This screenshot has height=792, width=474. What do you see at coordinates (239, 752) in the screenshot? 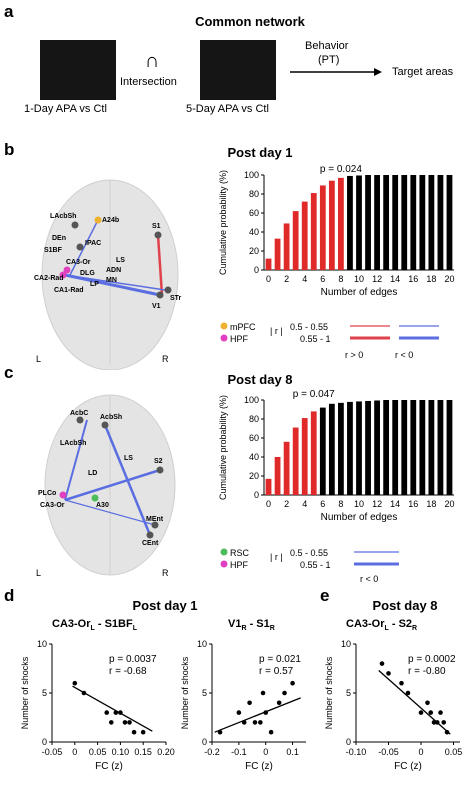
I see `scatter-d2-xtick-label: -0.1` at bounding box center [239, 752].